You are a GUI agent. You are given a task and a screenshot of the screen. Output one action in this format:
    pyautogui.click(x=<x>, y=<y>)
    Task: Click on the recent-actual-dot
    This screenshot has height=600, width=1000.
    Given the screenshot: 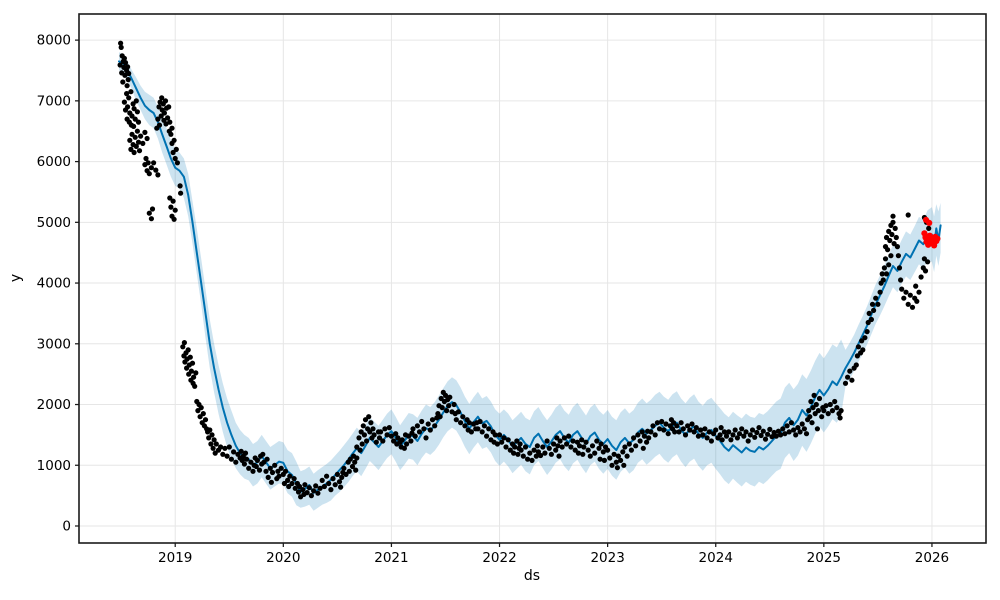 What is the action you would take?
    pyautogui.click(x=929, y=222)
    